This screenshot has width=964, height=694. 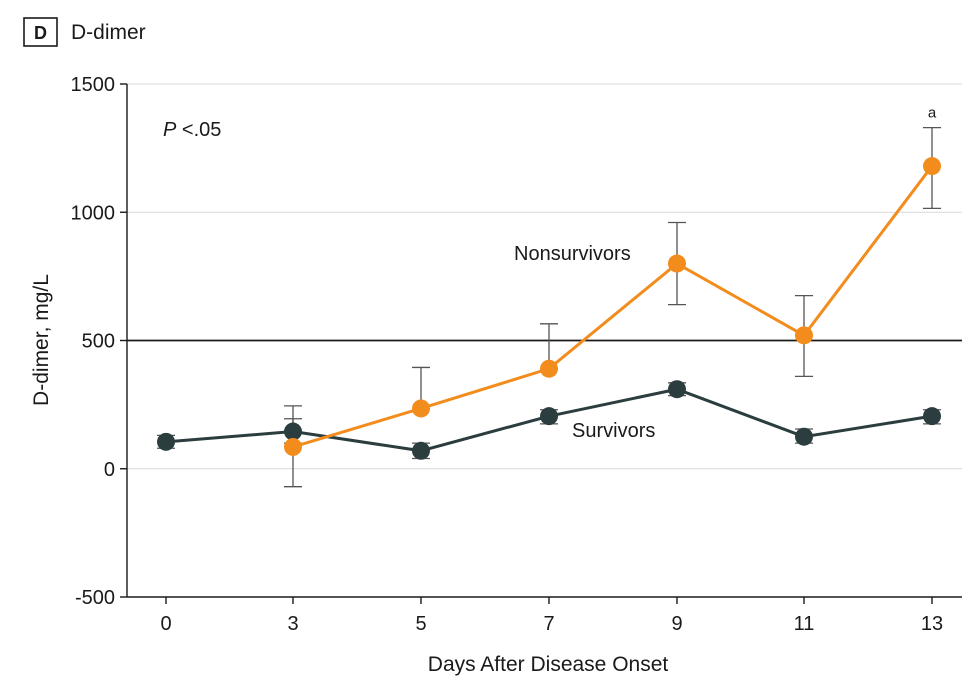 What do you see at coordinates (932, 113) in the screenshot?
I see `significance-marker: a` at bounding box center [932, 113].